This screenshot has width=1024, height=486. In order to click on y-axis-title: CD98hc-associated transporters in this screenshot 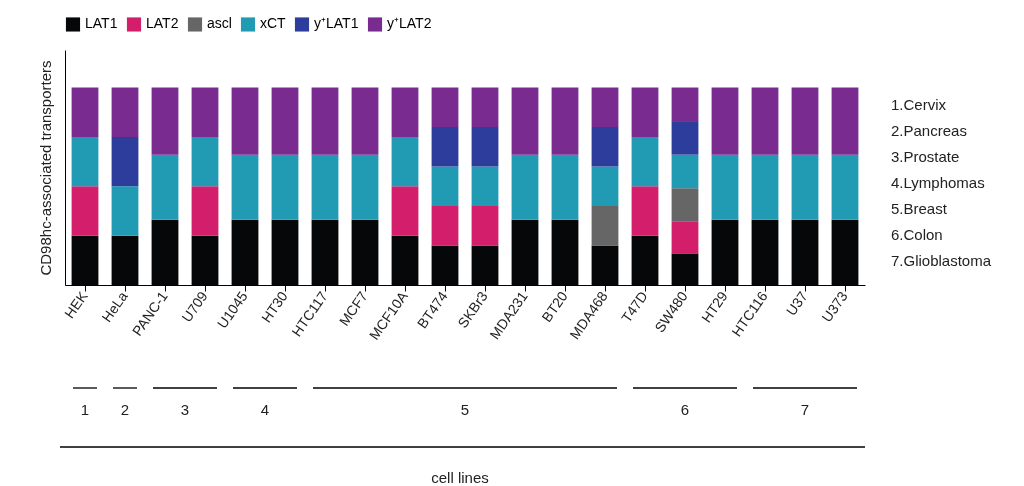, I will do `click(45, 168)`.